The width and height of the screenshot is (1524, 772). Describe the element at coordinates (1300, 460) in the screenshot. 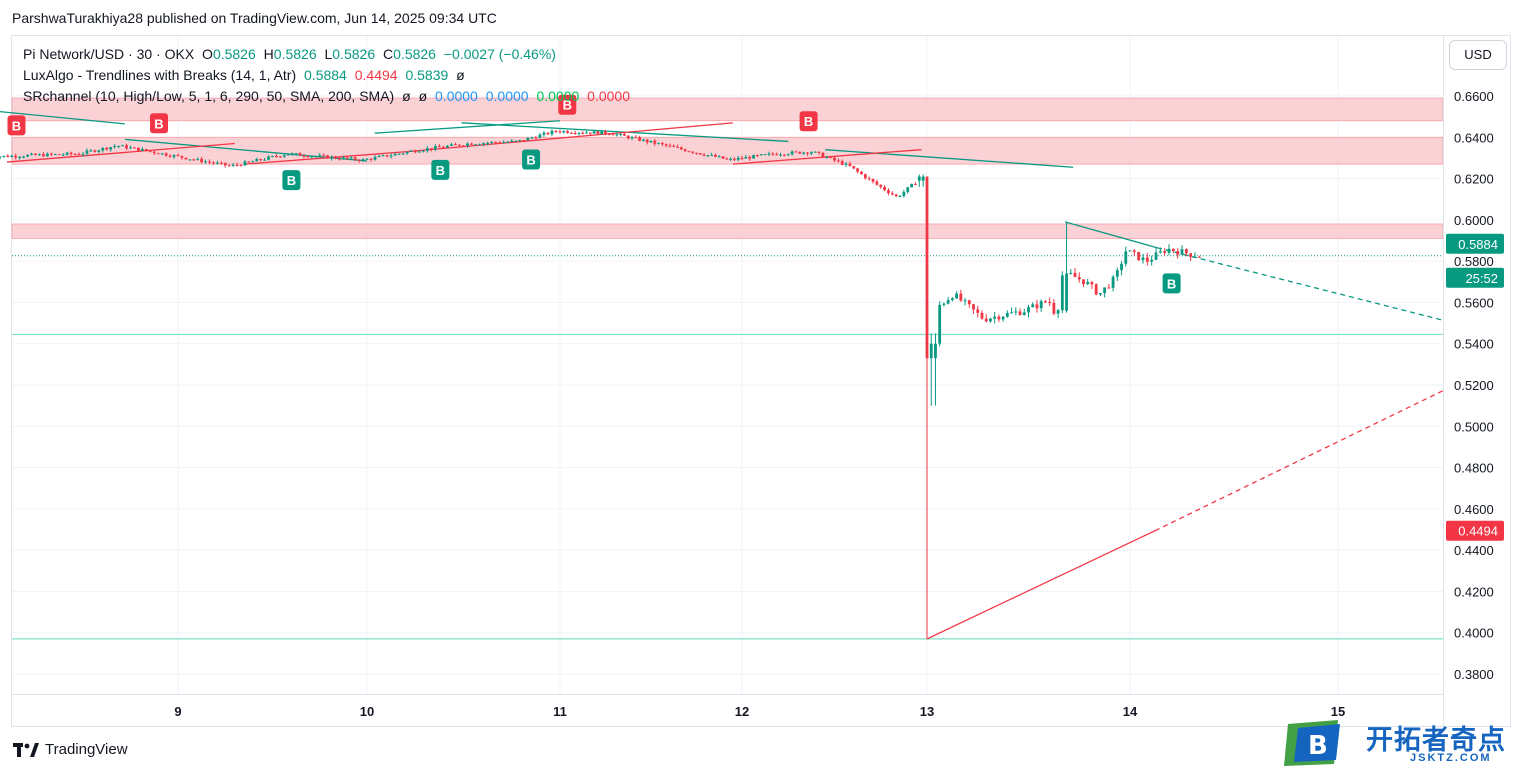

I see `trendline-lower-projection` at that location.